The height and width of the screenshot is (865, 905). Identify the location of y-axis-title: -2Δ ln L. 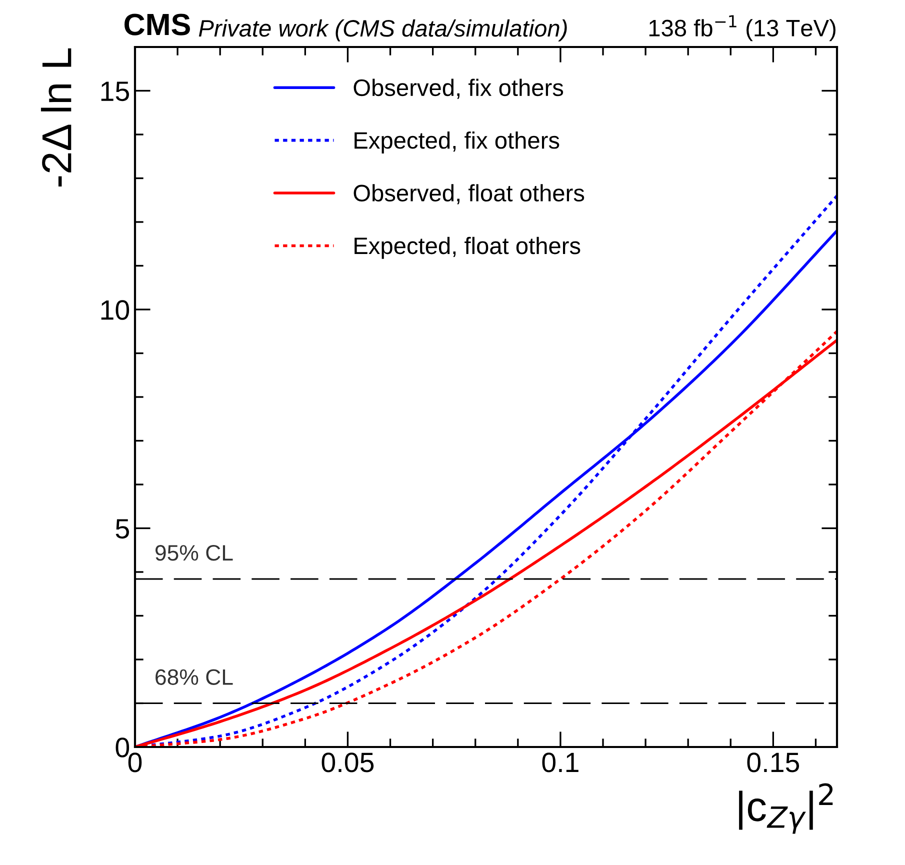
(56, 117).